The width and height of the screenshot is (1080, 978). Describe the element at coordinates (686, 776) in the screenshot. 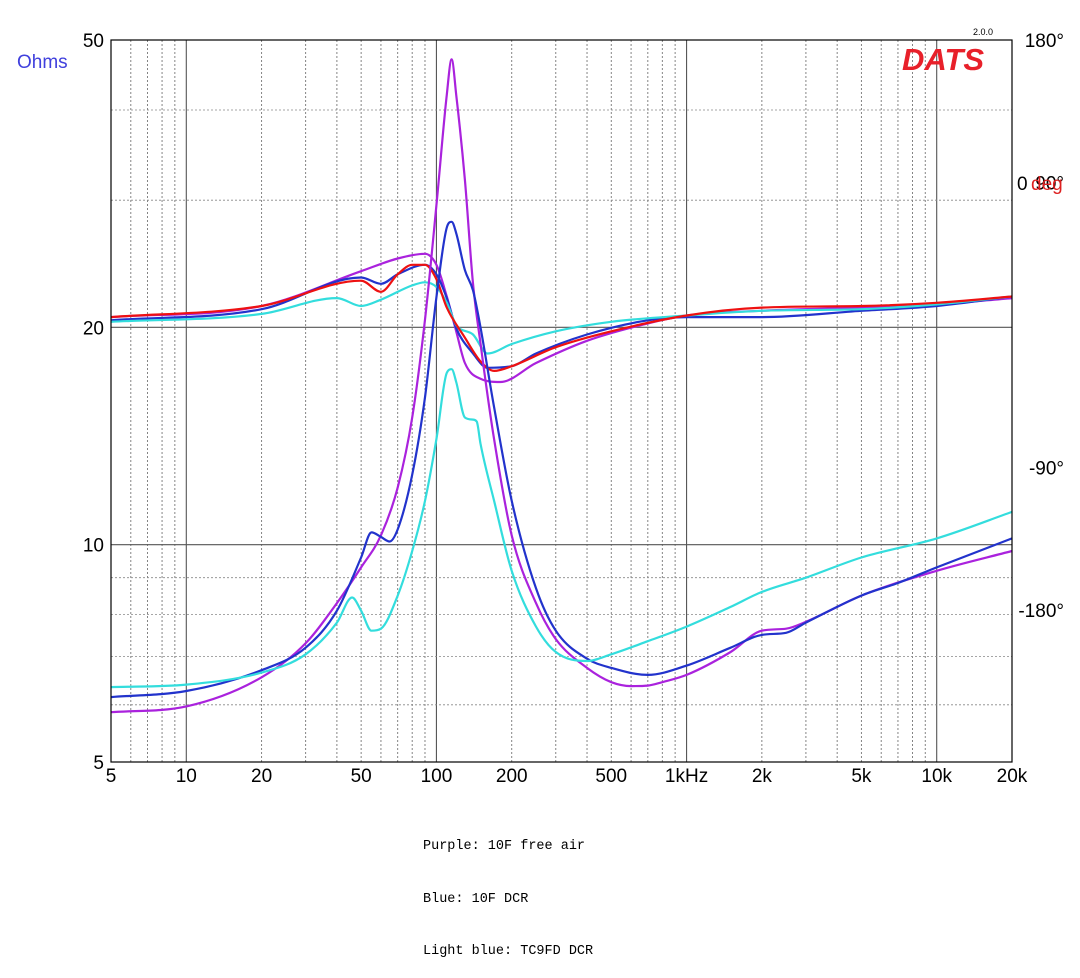

I see `x-tick-label: 1kHz` at that location.